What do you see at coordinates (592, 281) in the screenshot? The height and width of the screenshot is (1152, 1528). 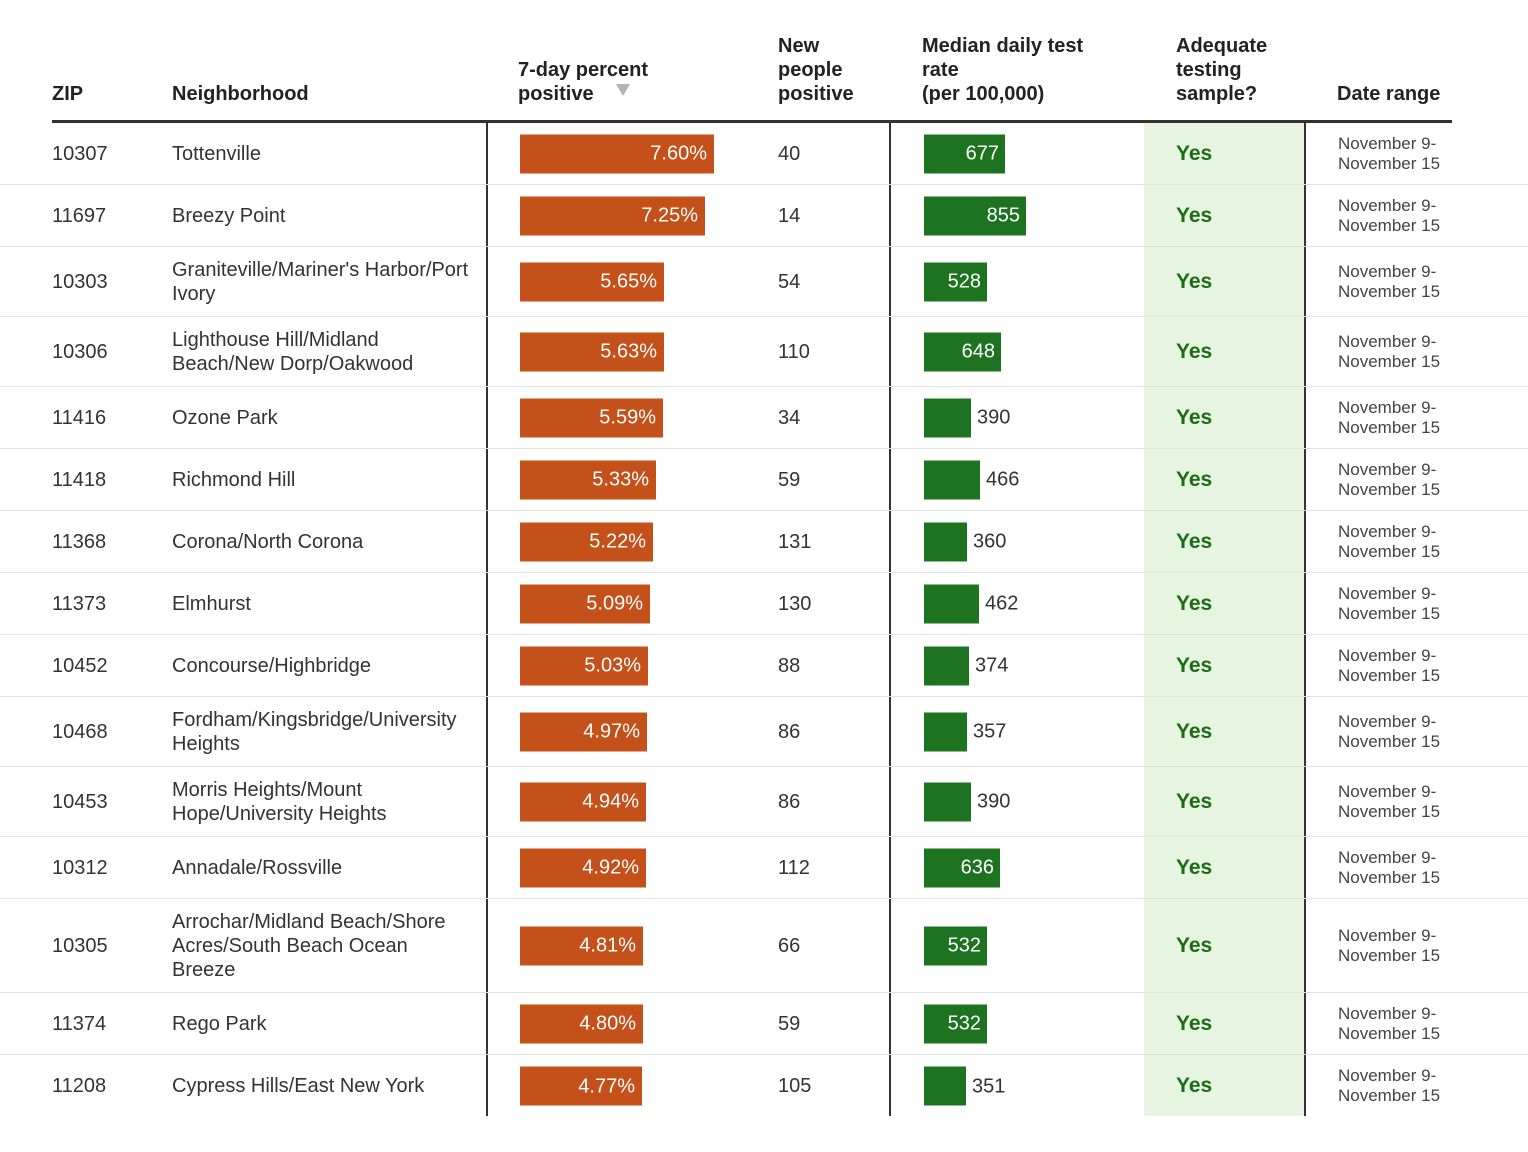 I see `pct-positive-bar: 5.65%` at bounding box center [592, 281].